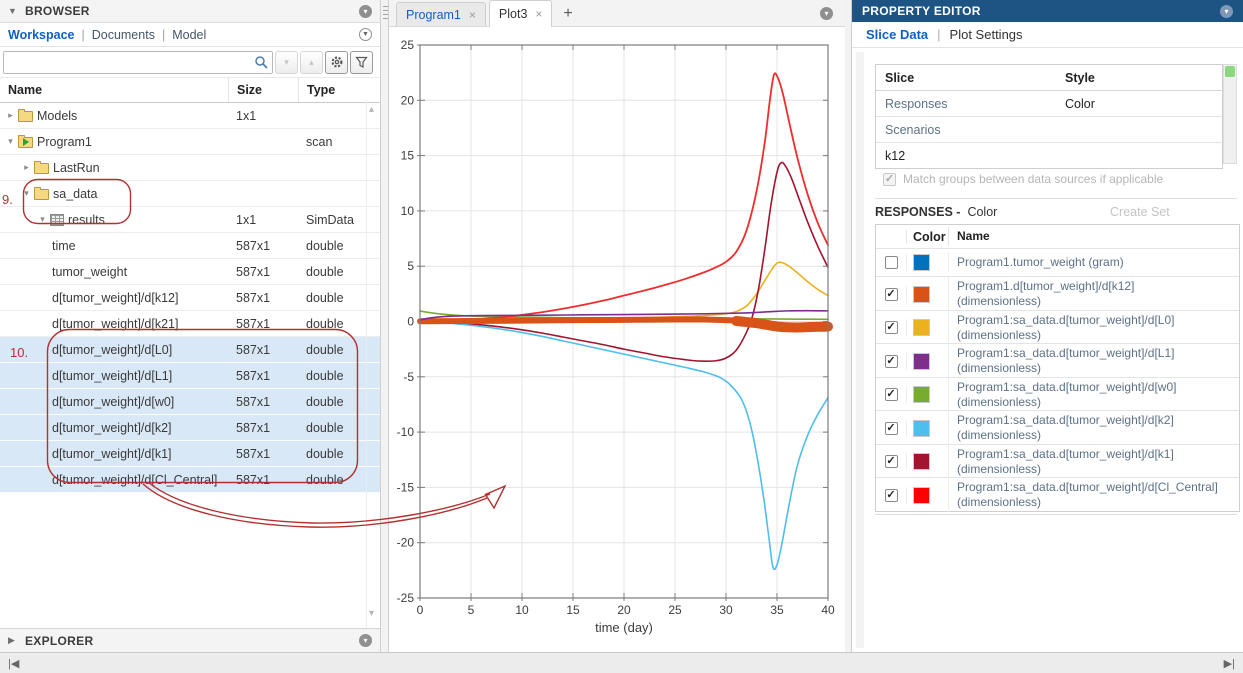 The width and height of the screenshot is (1243, 673). What do you see at coordinates (190, 428) in the screenshot?
I see `table-row: d[tumor_weight]/d[k2] 587x1 double` at bounding box center [190, 428].